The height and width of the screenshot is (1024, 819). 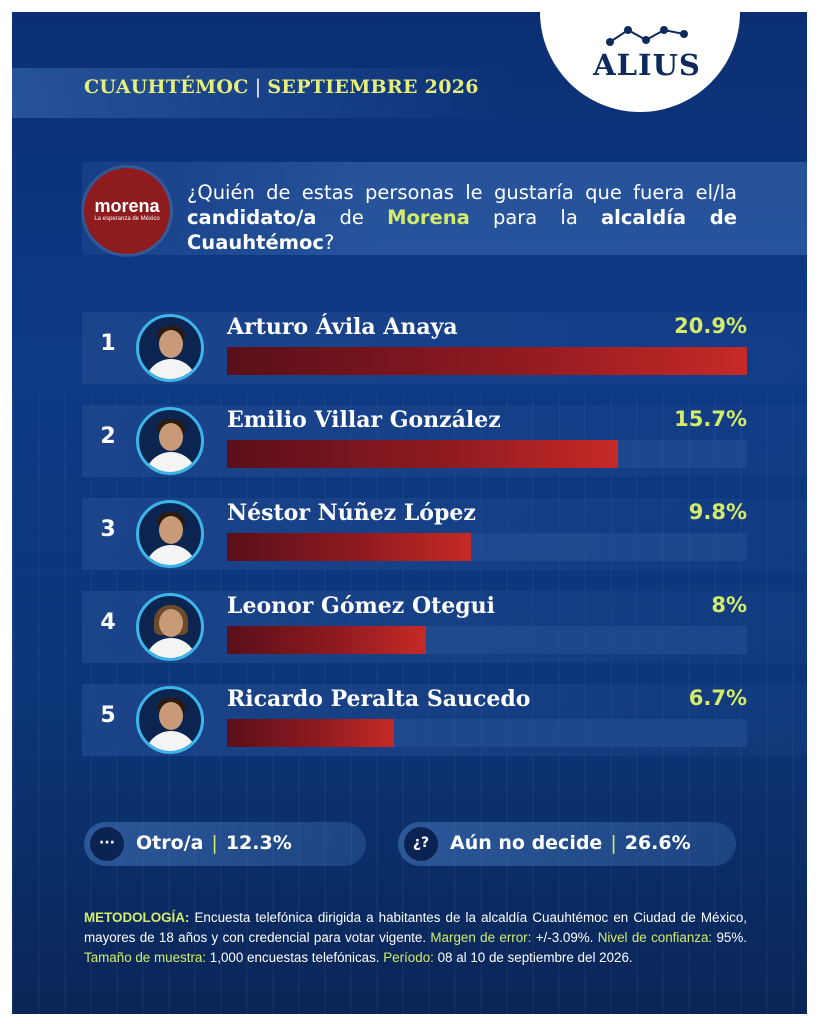 What do you see at coordinates (379, 699) in the screenshot?
I see `candidate-name: Ricardo Peralta Saucedo` at bounding box center [379, 699].